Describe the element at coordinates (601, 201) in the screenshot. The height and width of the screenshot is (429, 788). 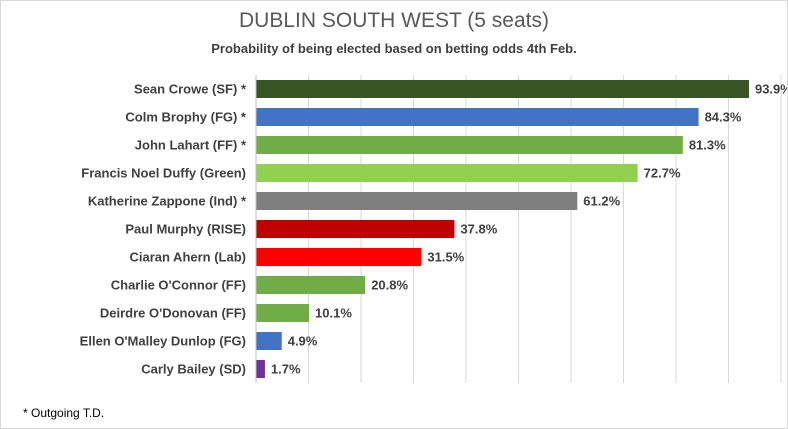
I see `data-label: 61.2%` at that location.